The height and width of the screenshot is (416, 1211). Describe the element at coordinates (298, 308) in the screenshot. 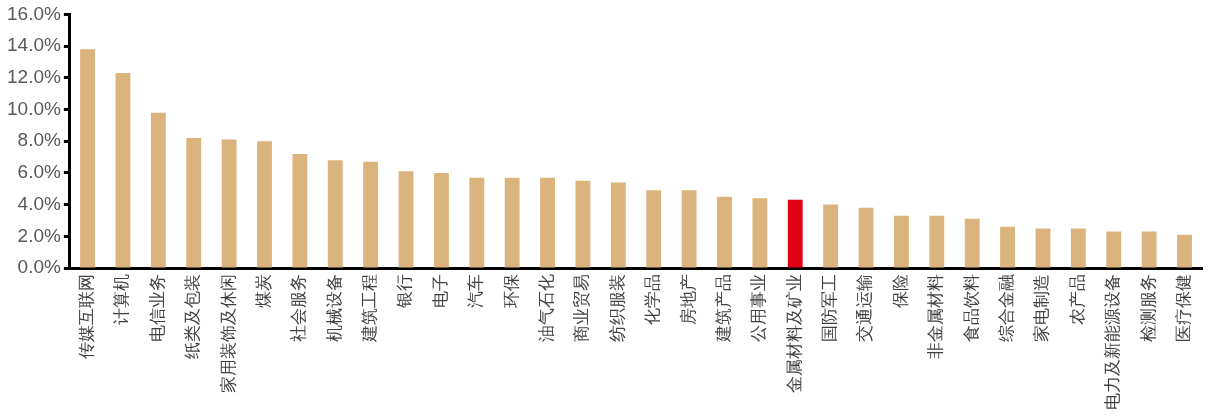

I see `x-tick-label: 社会服务` at that location.